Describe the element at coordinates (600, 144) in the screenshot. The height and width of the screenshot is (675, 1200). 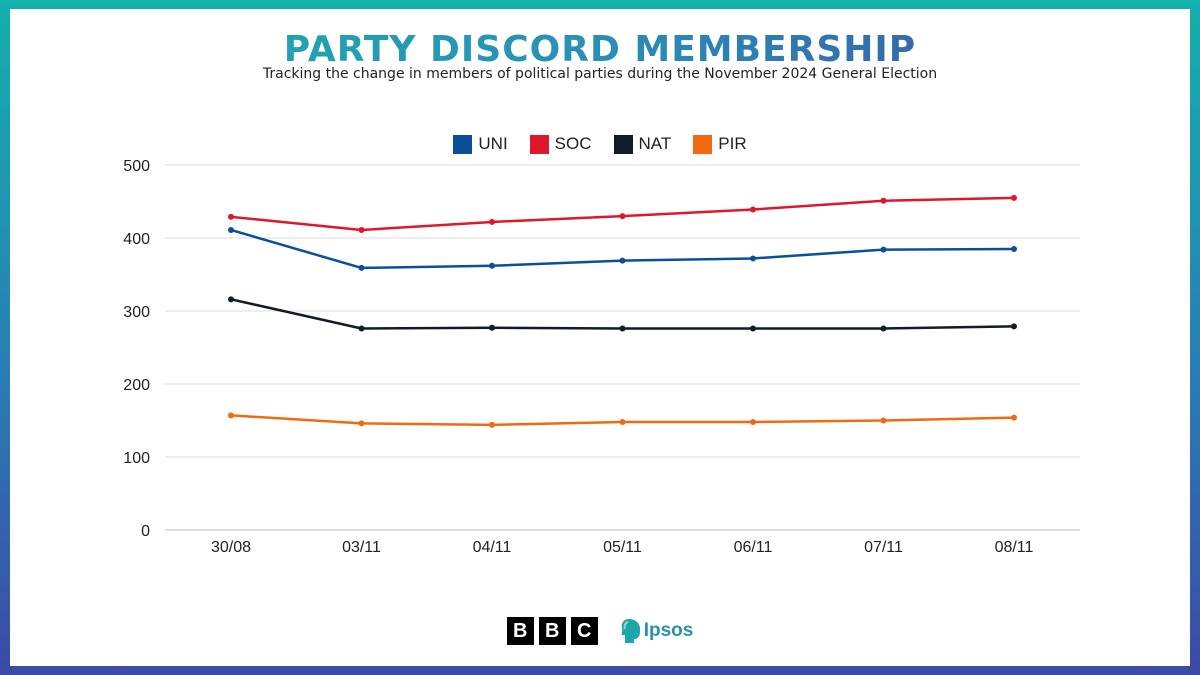
I see `legend: UNI SOC NAT PIR` at that location.